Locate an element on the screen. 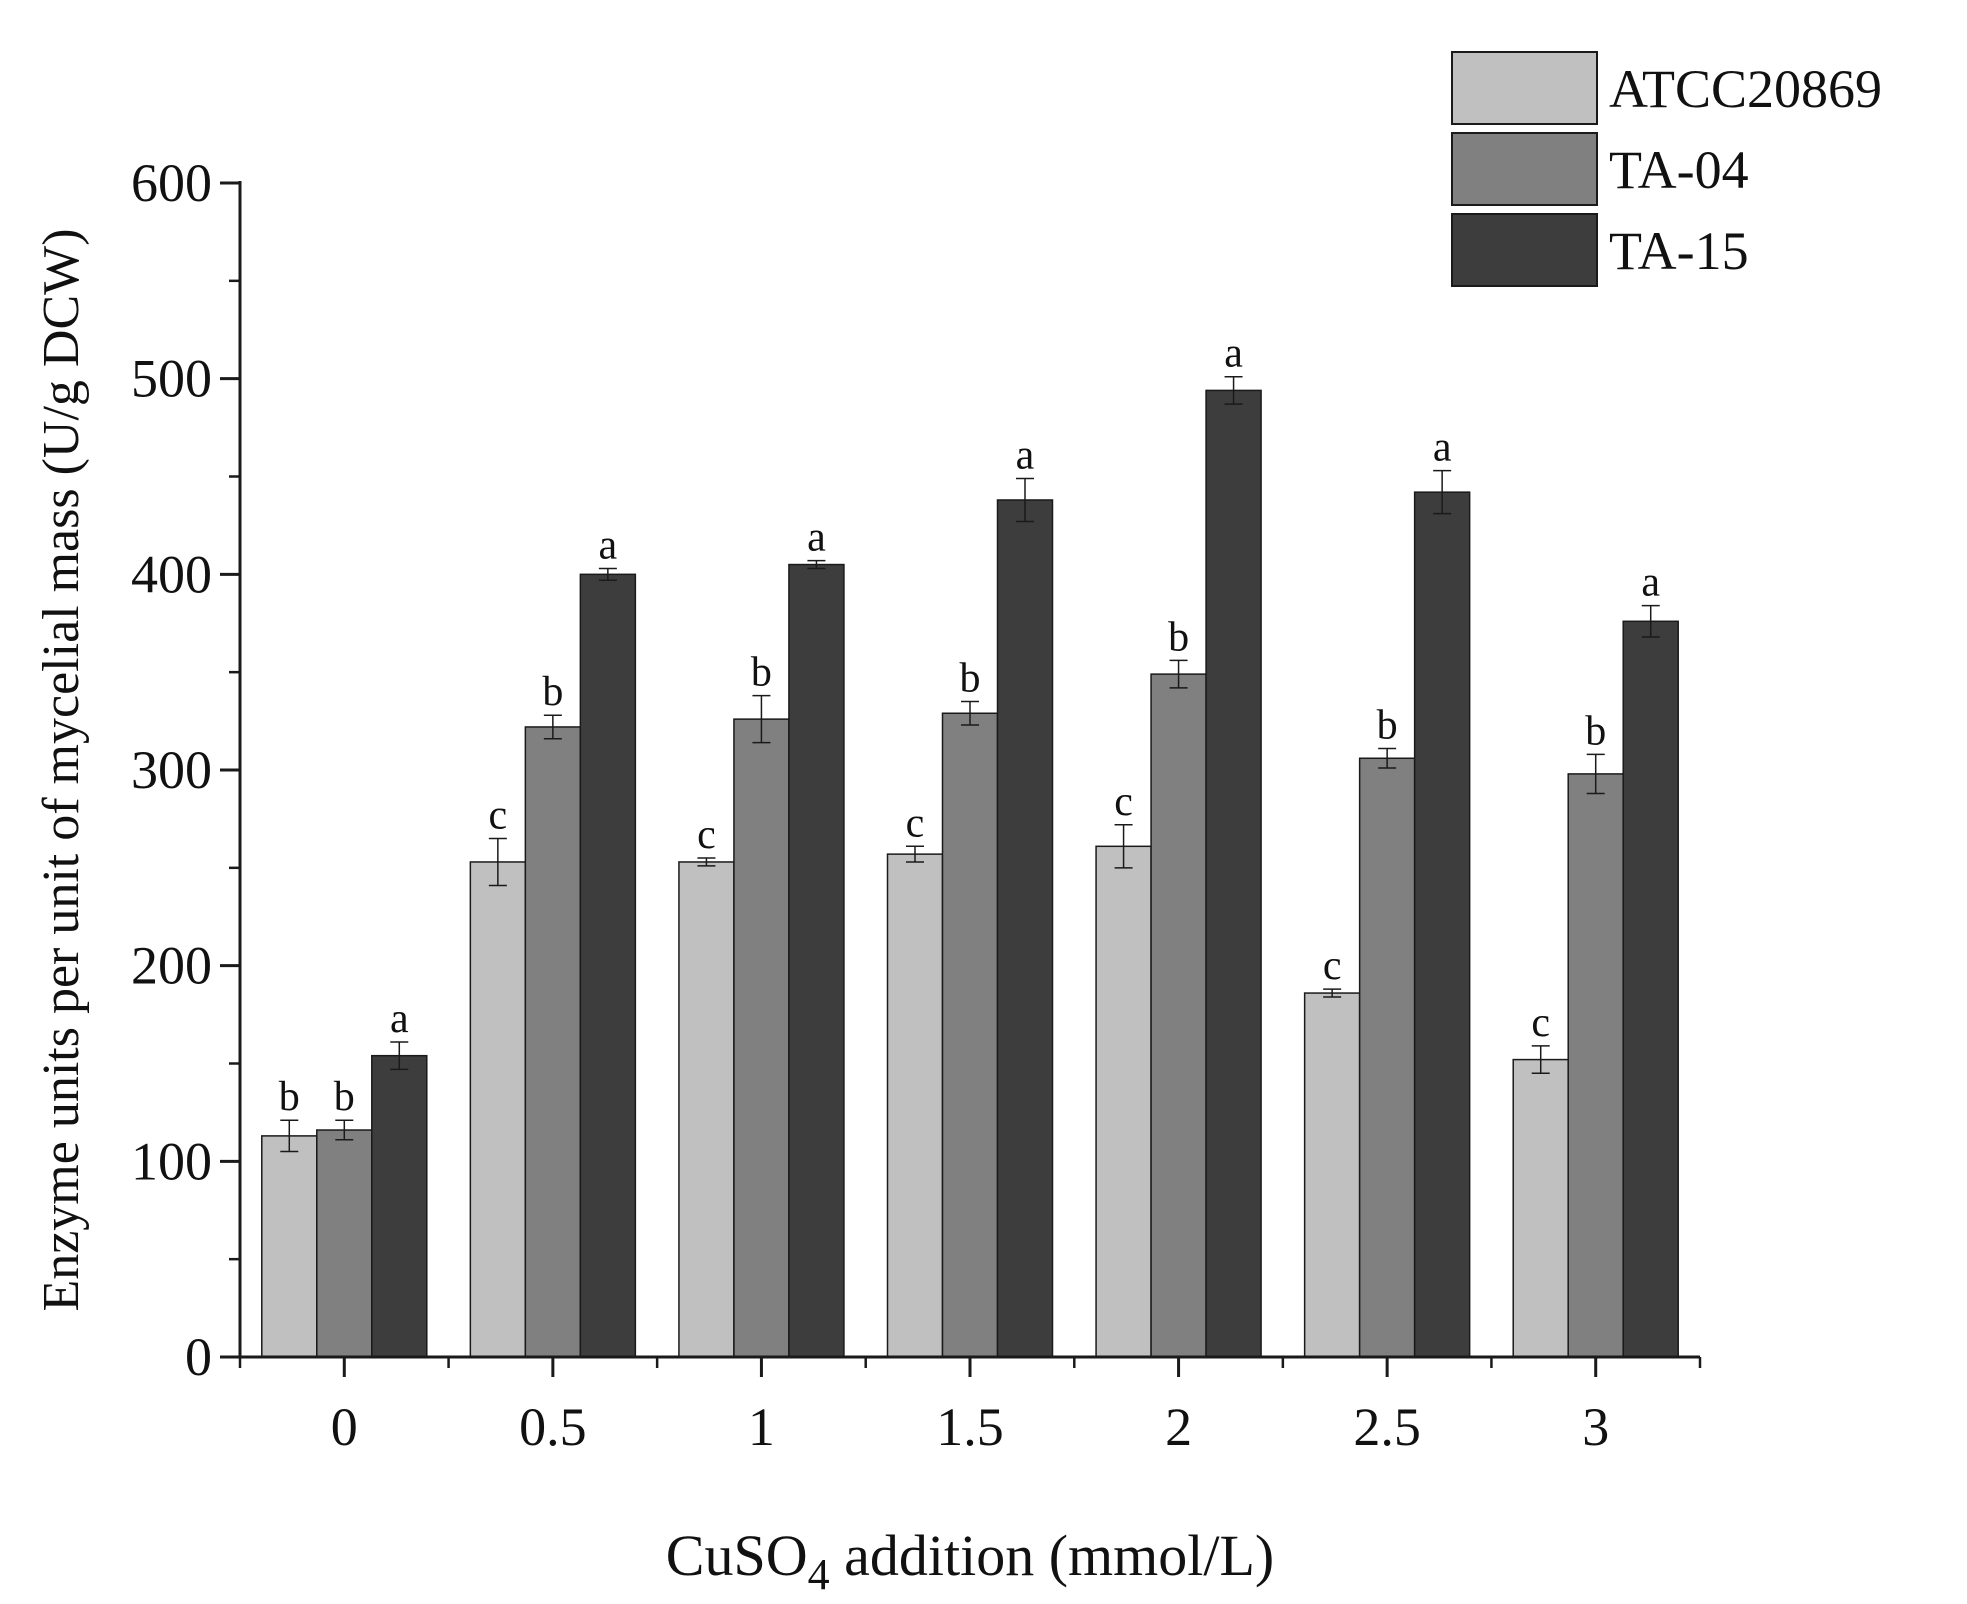 The width and height of the screenshot is (1967, 1604). x-tick-label: 3 is located at coordinates (1595, 1427).